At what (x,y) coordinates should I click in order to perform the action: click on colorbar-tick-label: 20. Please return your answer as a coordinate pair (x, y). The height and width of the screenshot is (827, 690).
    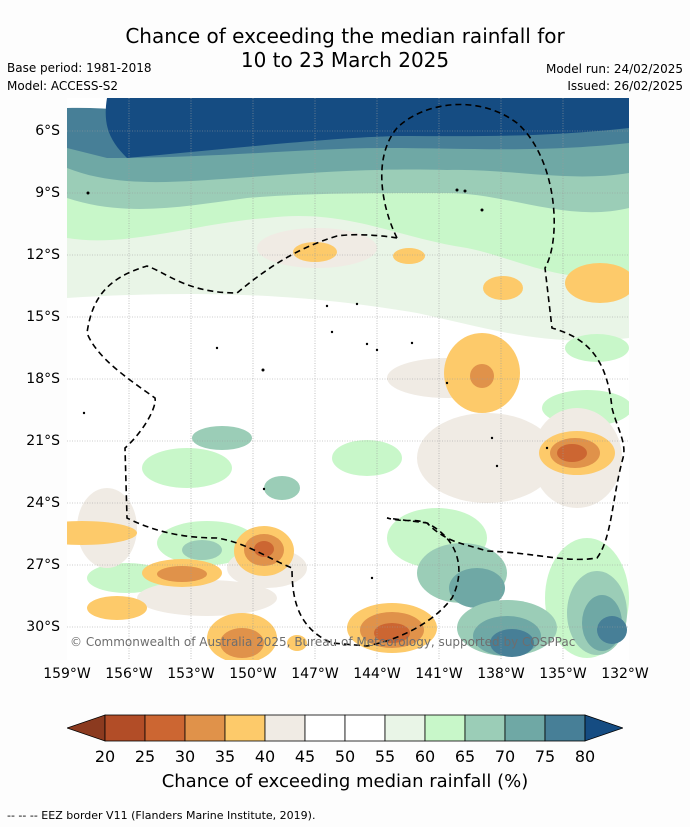
    Looking at the image, I should click on (105, 756).